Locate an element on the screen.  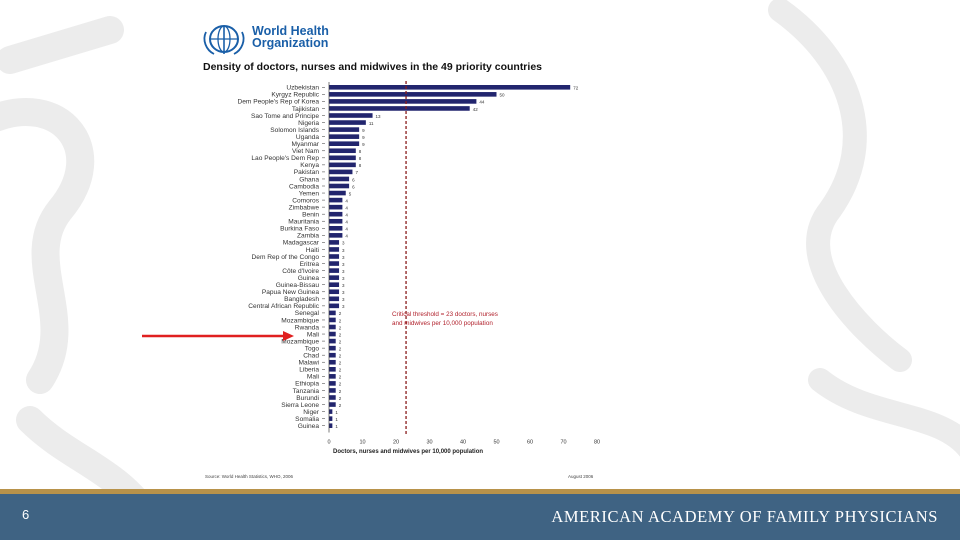
category-label: Burkina Faso is located at coordinates (299, 229).